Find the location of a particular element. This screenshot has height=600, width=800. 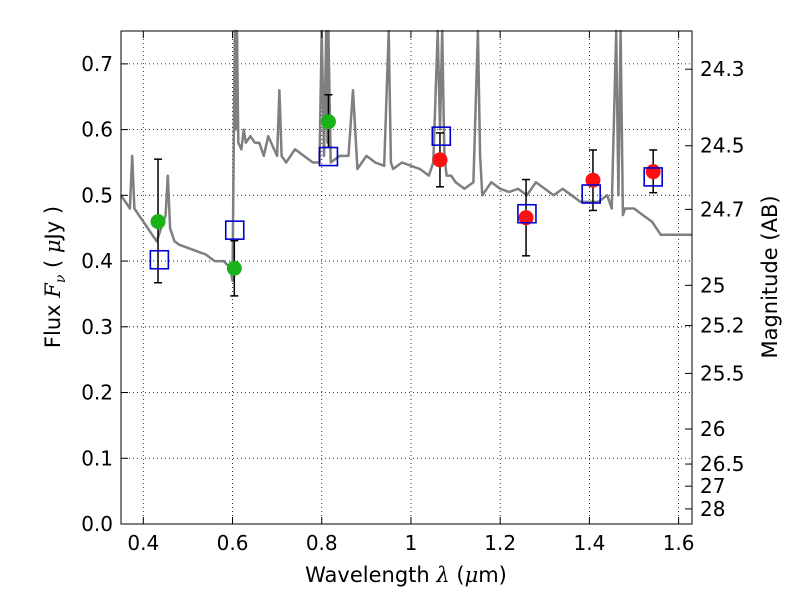

y-axis-label: Flux Fν ( μJy ) is located at coordinates (55, 277).